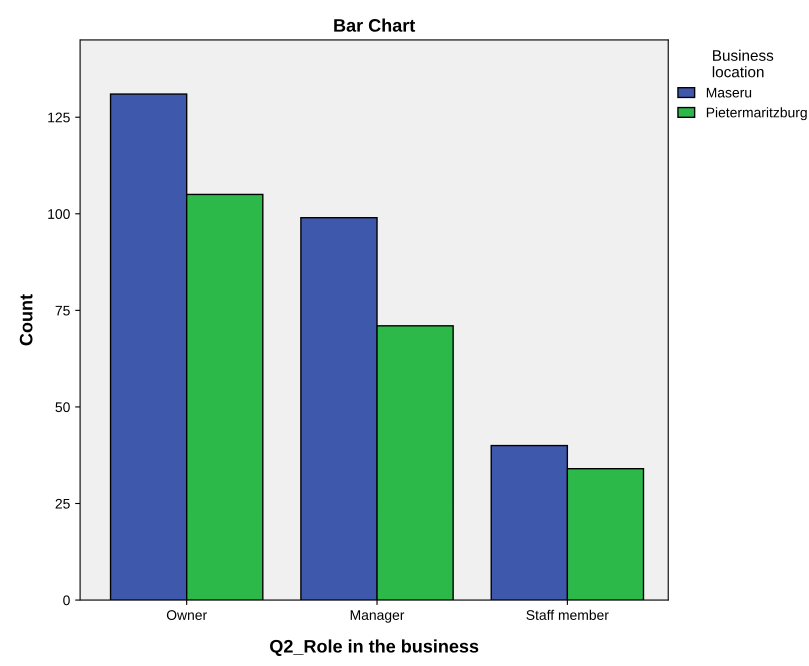  What do you see at coordinates (756, 113) in the screenshot?
I see `legend-label: Pietermaritzburg` at bounding box center [756, 113].